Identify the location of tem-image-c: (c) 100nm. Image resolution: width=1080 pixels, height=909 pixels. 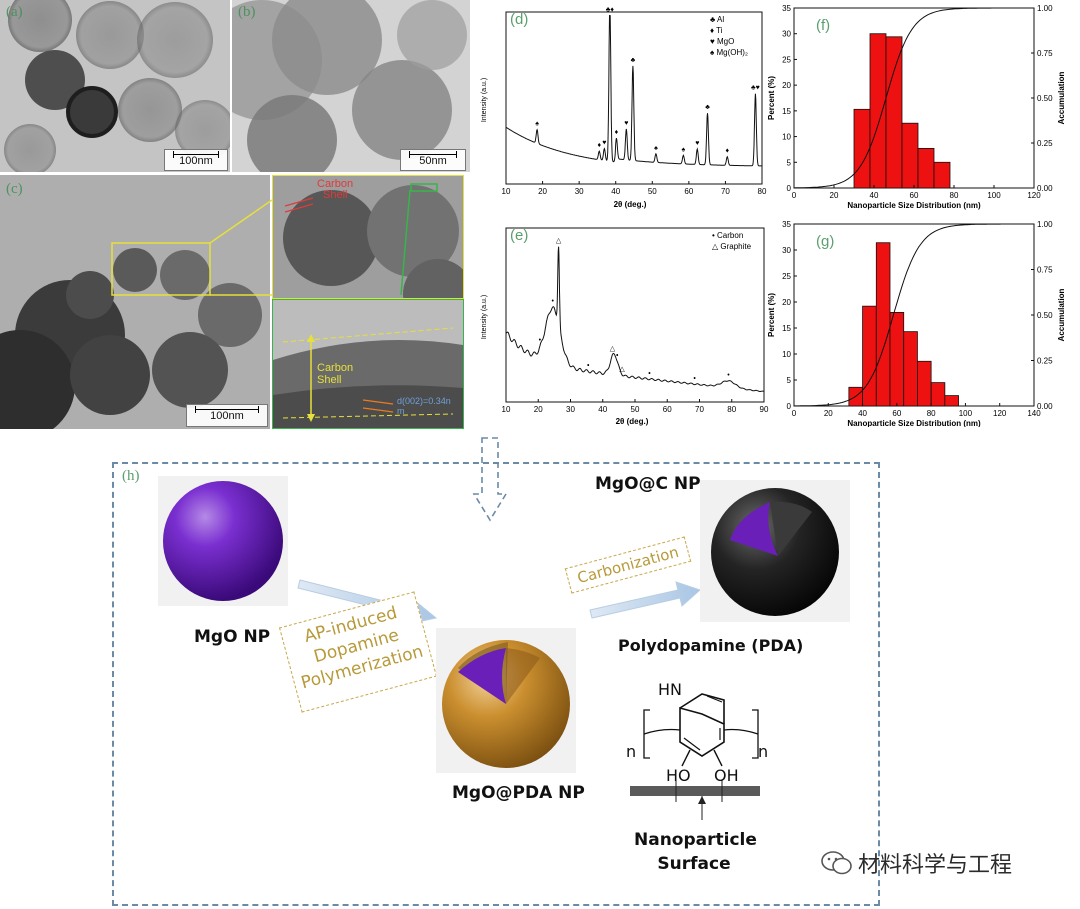
(135, 302).